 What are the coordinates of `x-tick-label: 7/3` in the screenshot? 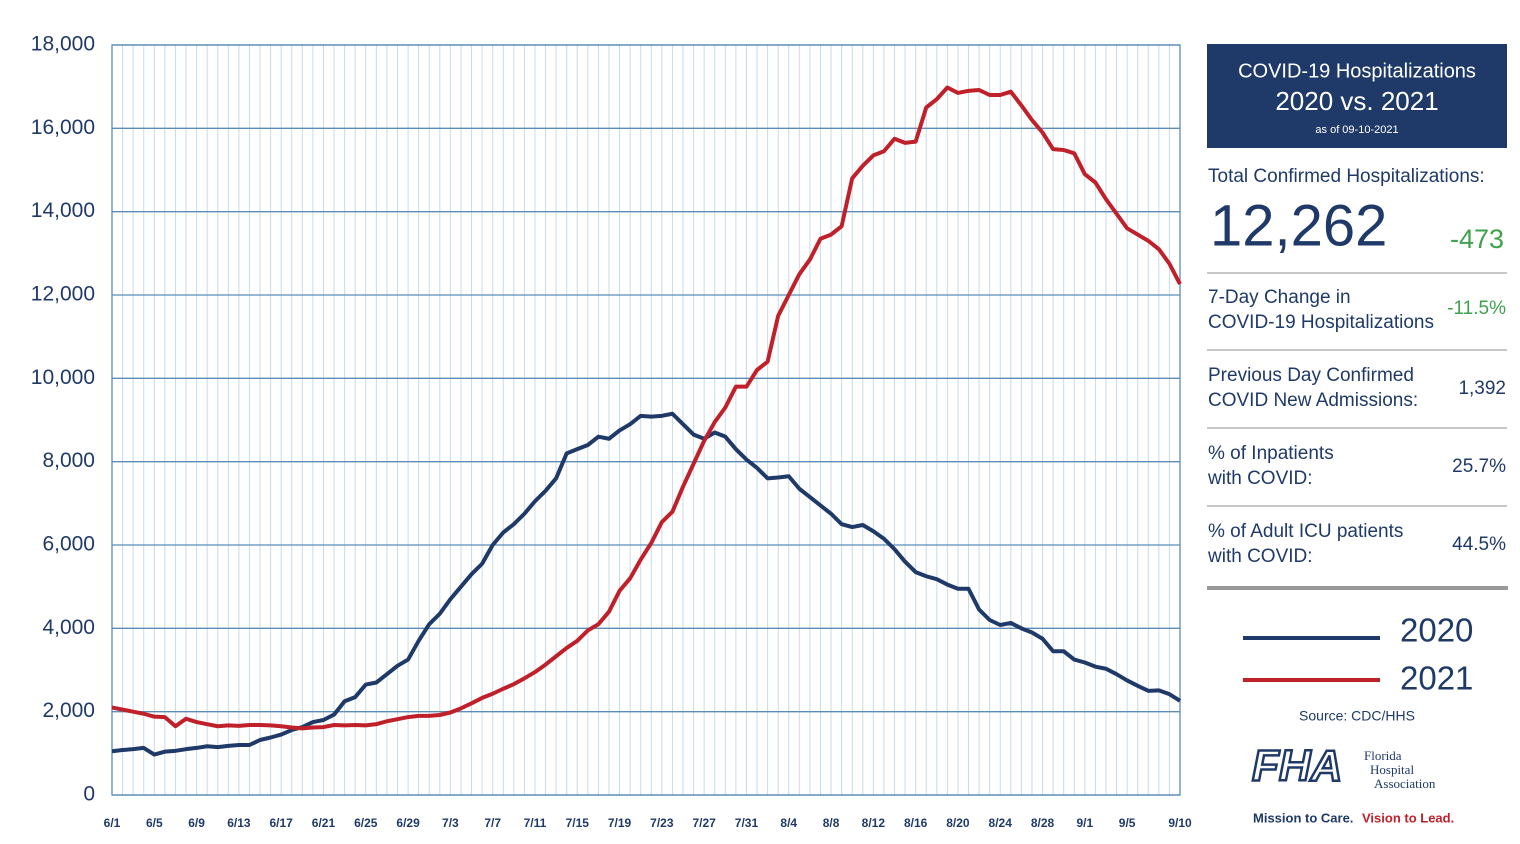 It's located at (450, 823).